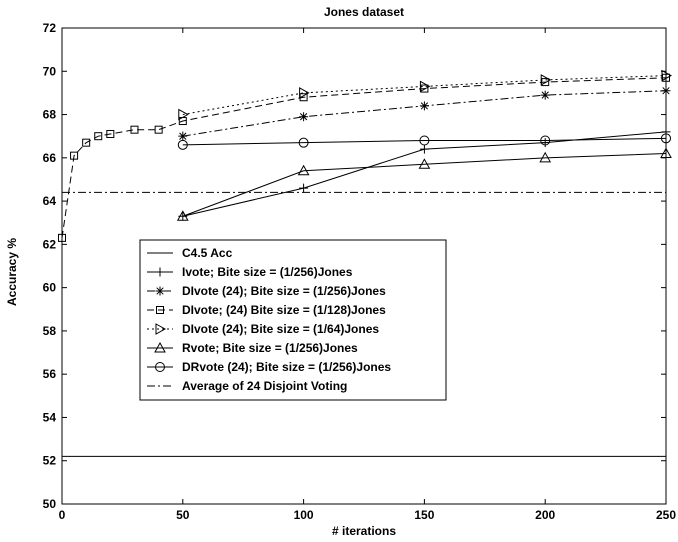 This screenshot has height=542, width=678. Describe the element at coordinates (666, 515) in the screenshot. I see `x-tick-label: 250` at that location.